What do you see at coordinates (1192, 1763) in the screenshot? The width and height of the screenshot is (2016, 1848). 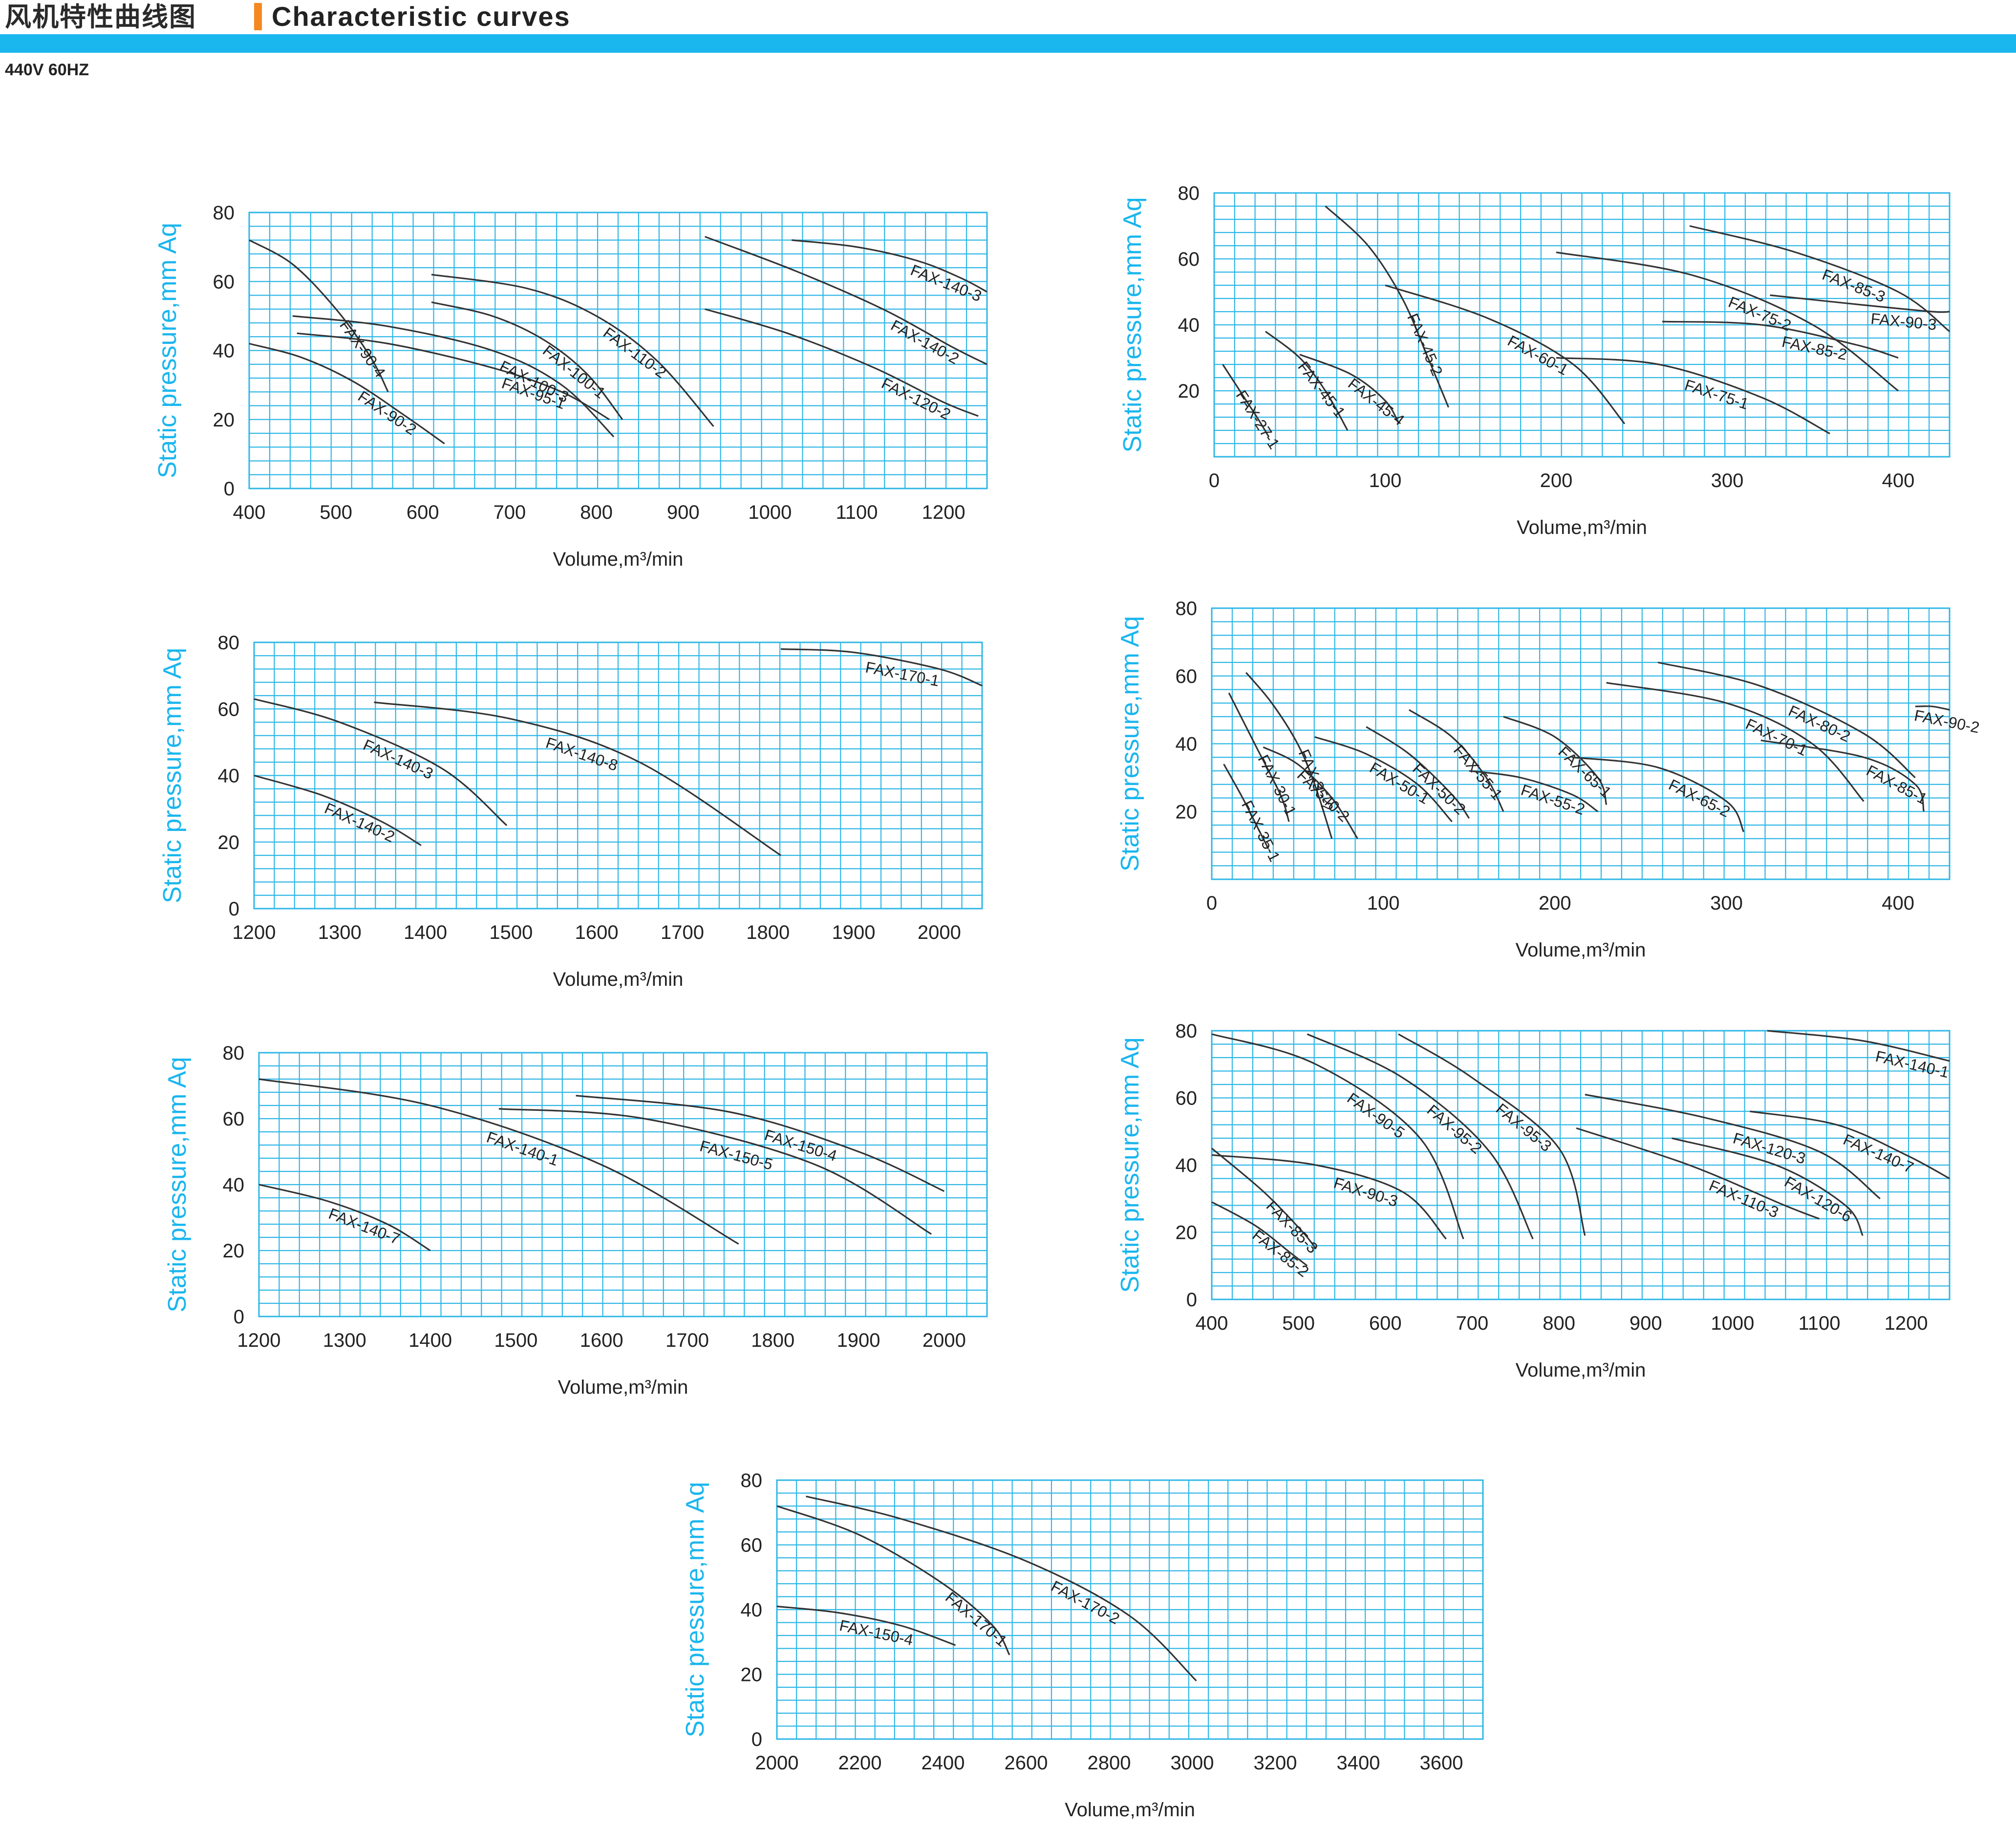 I see `x-tick-label: 3000` at bounding box center [1192, 1763].